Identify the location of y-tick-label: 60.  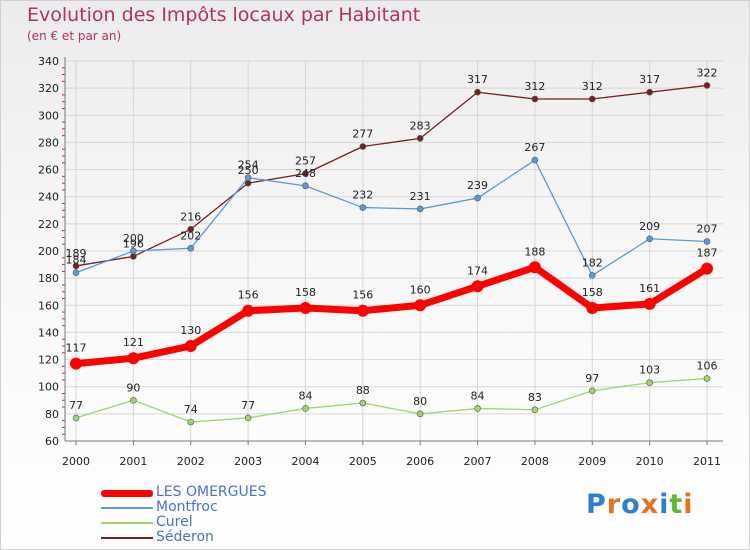
(52, 441).